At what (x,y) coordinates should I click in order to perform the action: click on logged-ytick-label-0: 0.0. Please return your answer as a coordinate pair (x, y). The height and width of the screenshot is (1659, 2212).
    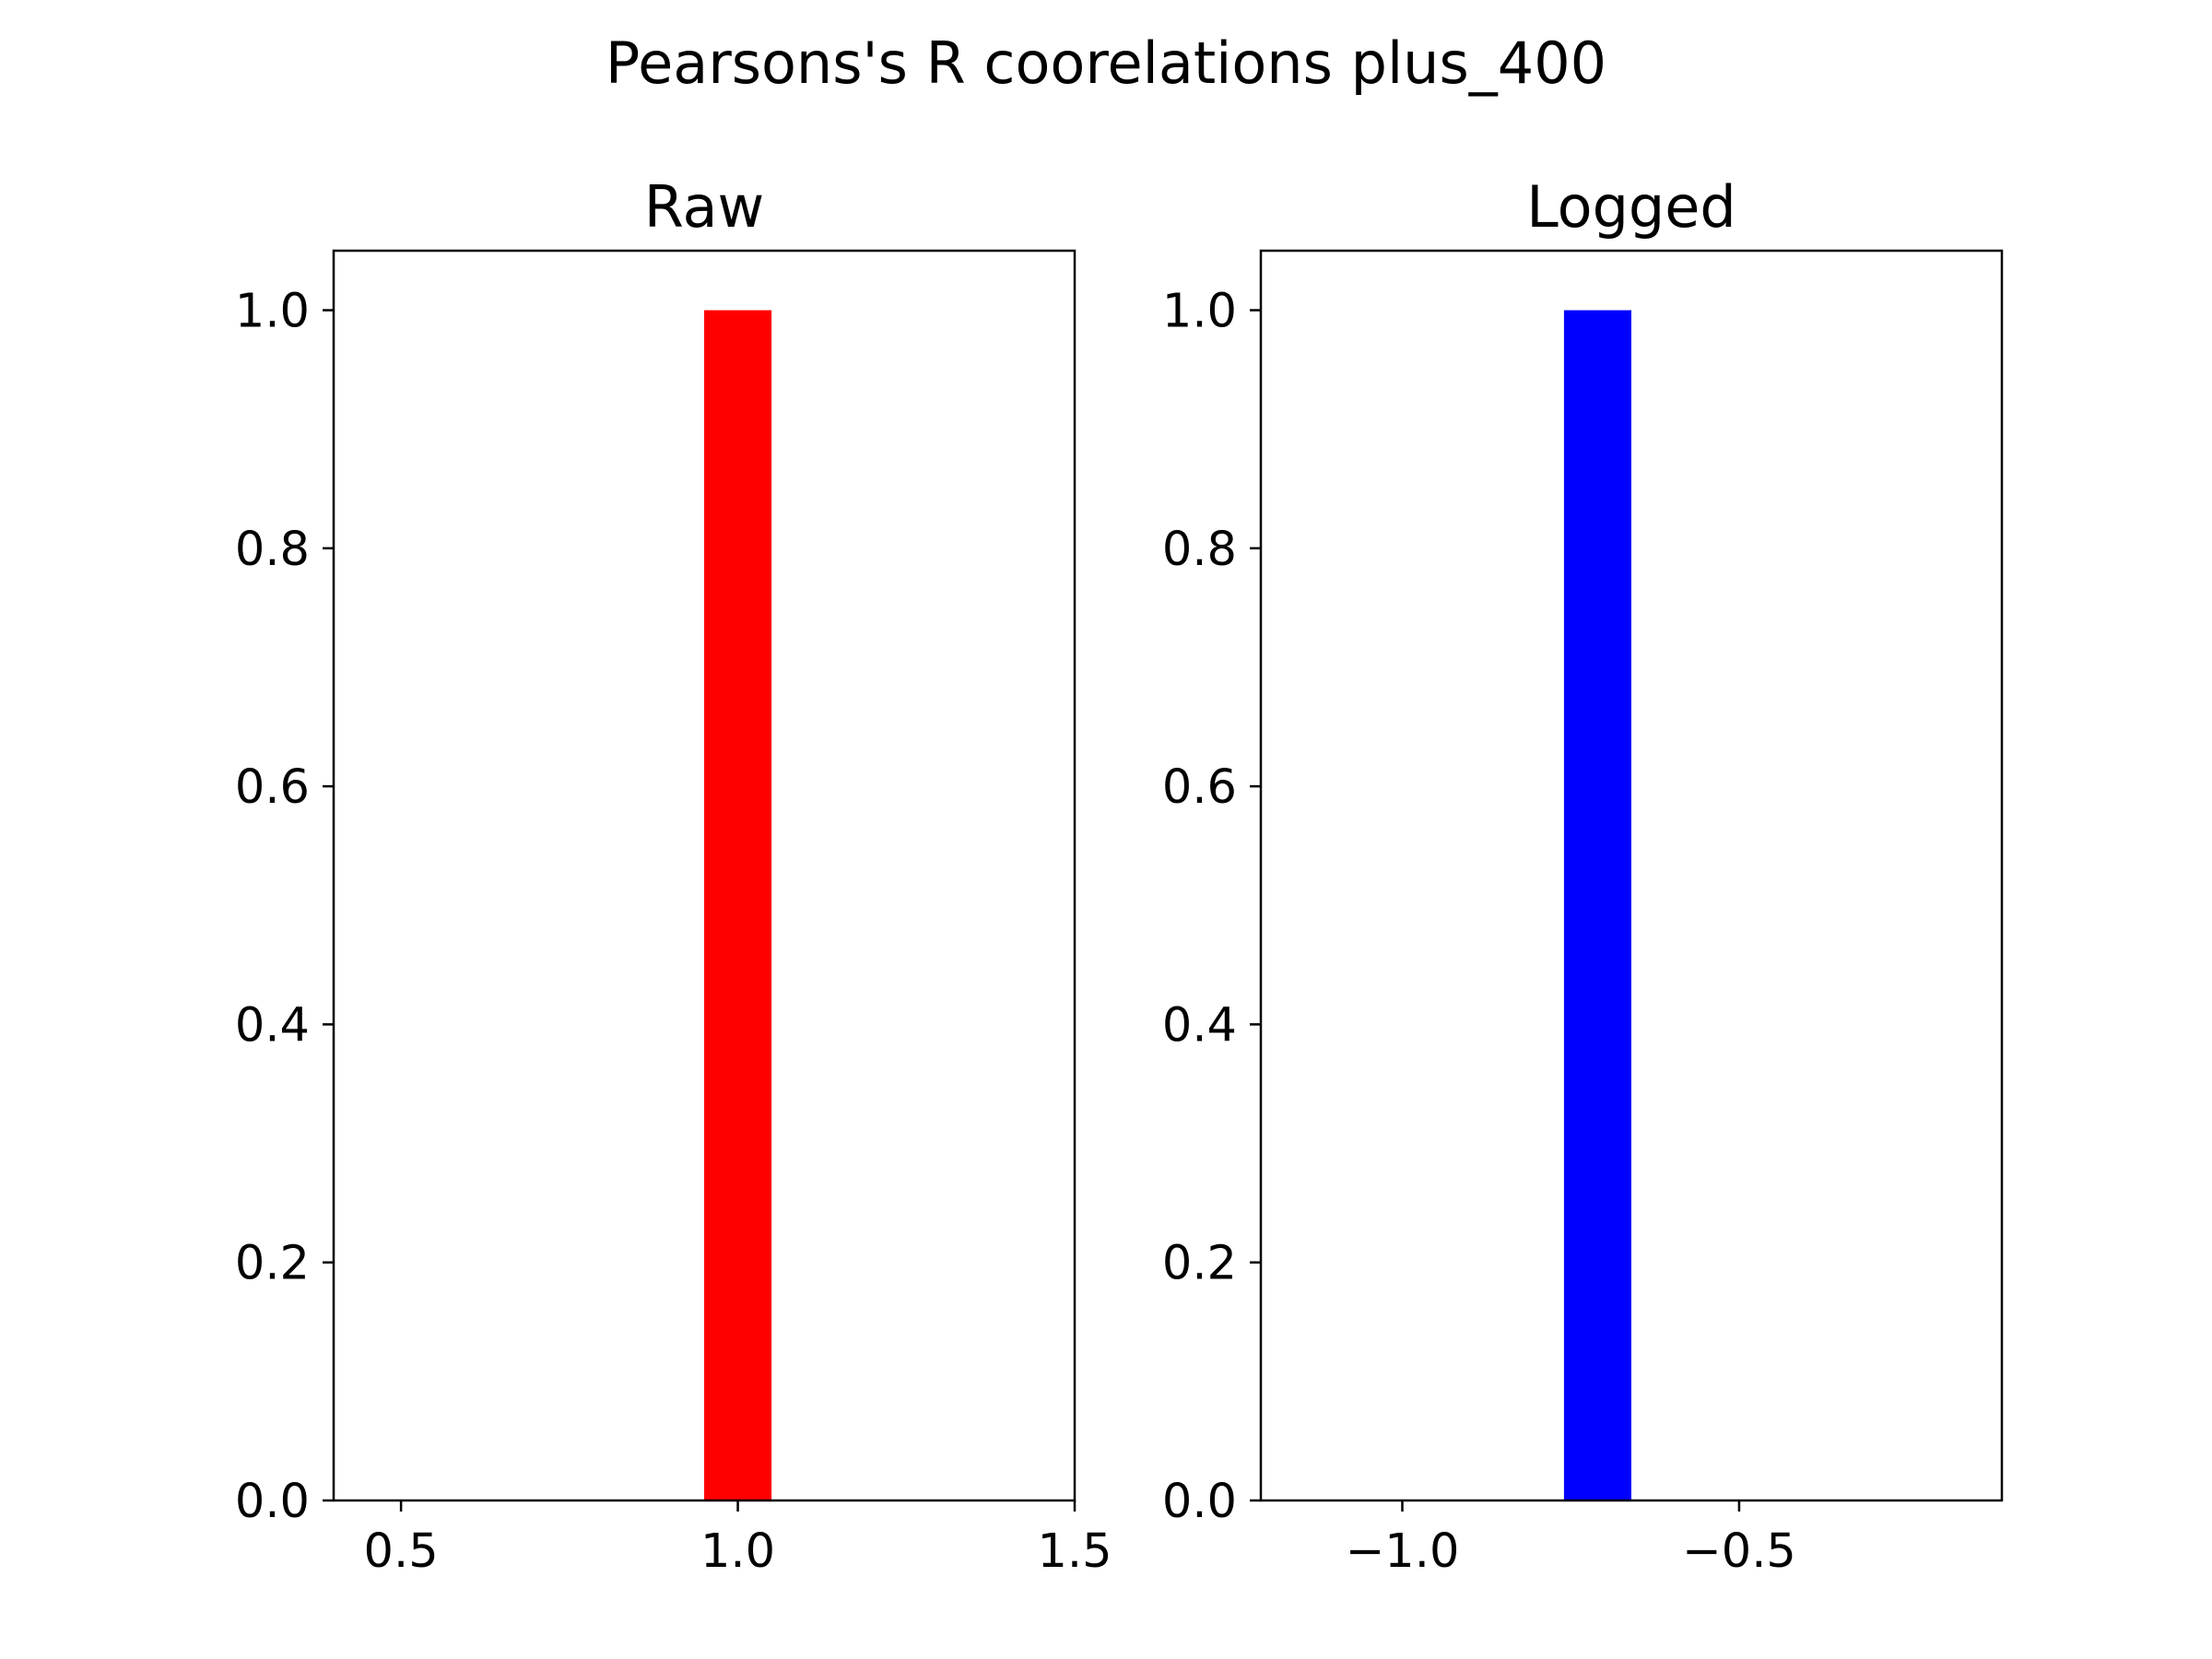
    Looking at the image, I should click on (1199, 1502).